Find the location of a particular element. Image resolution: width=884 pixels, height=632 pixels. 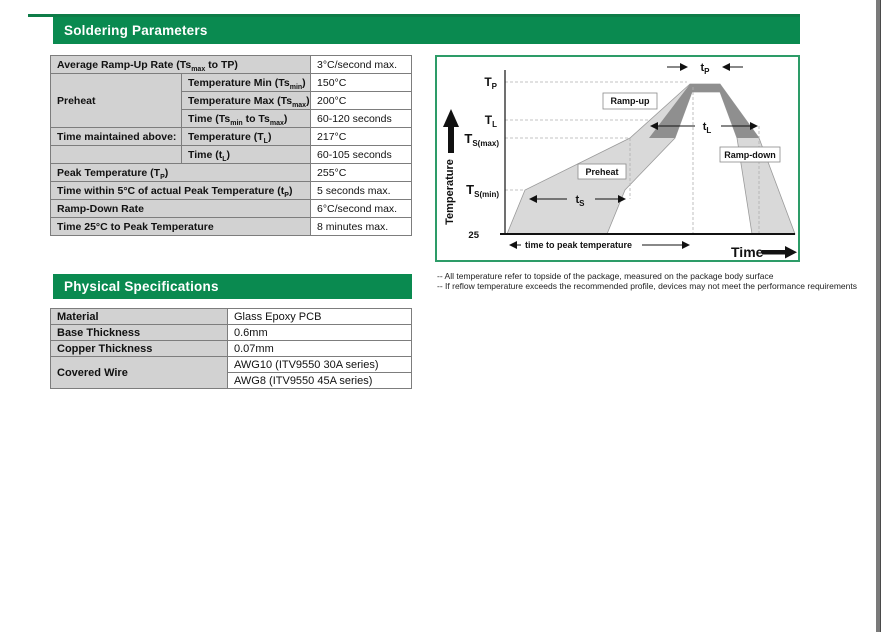

svg-text: Ramp-down is located at coordinates (750, 155).